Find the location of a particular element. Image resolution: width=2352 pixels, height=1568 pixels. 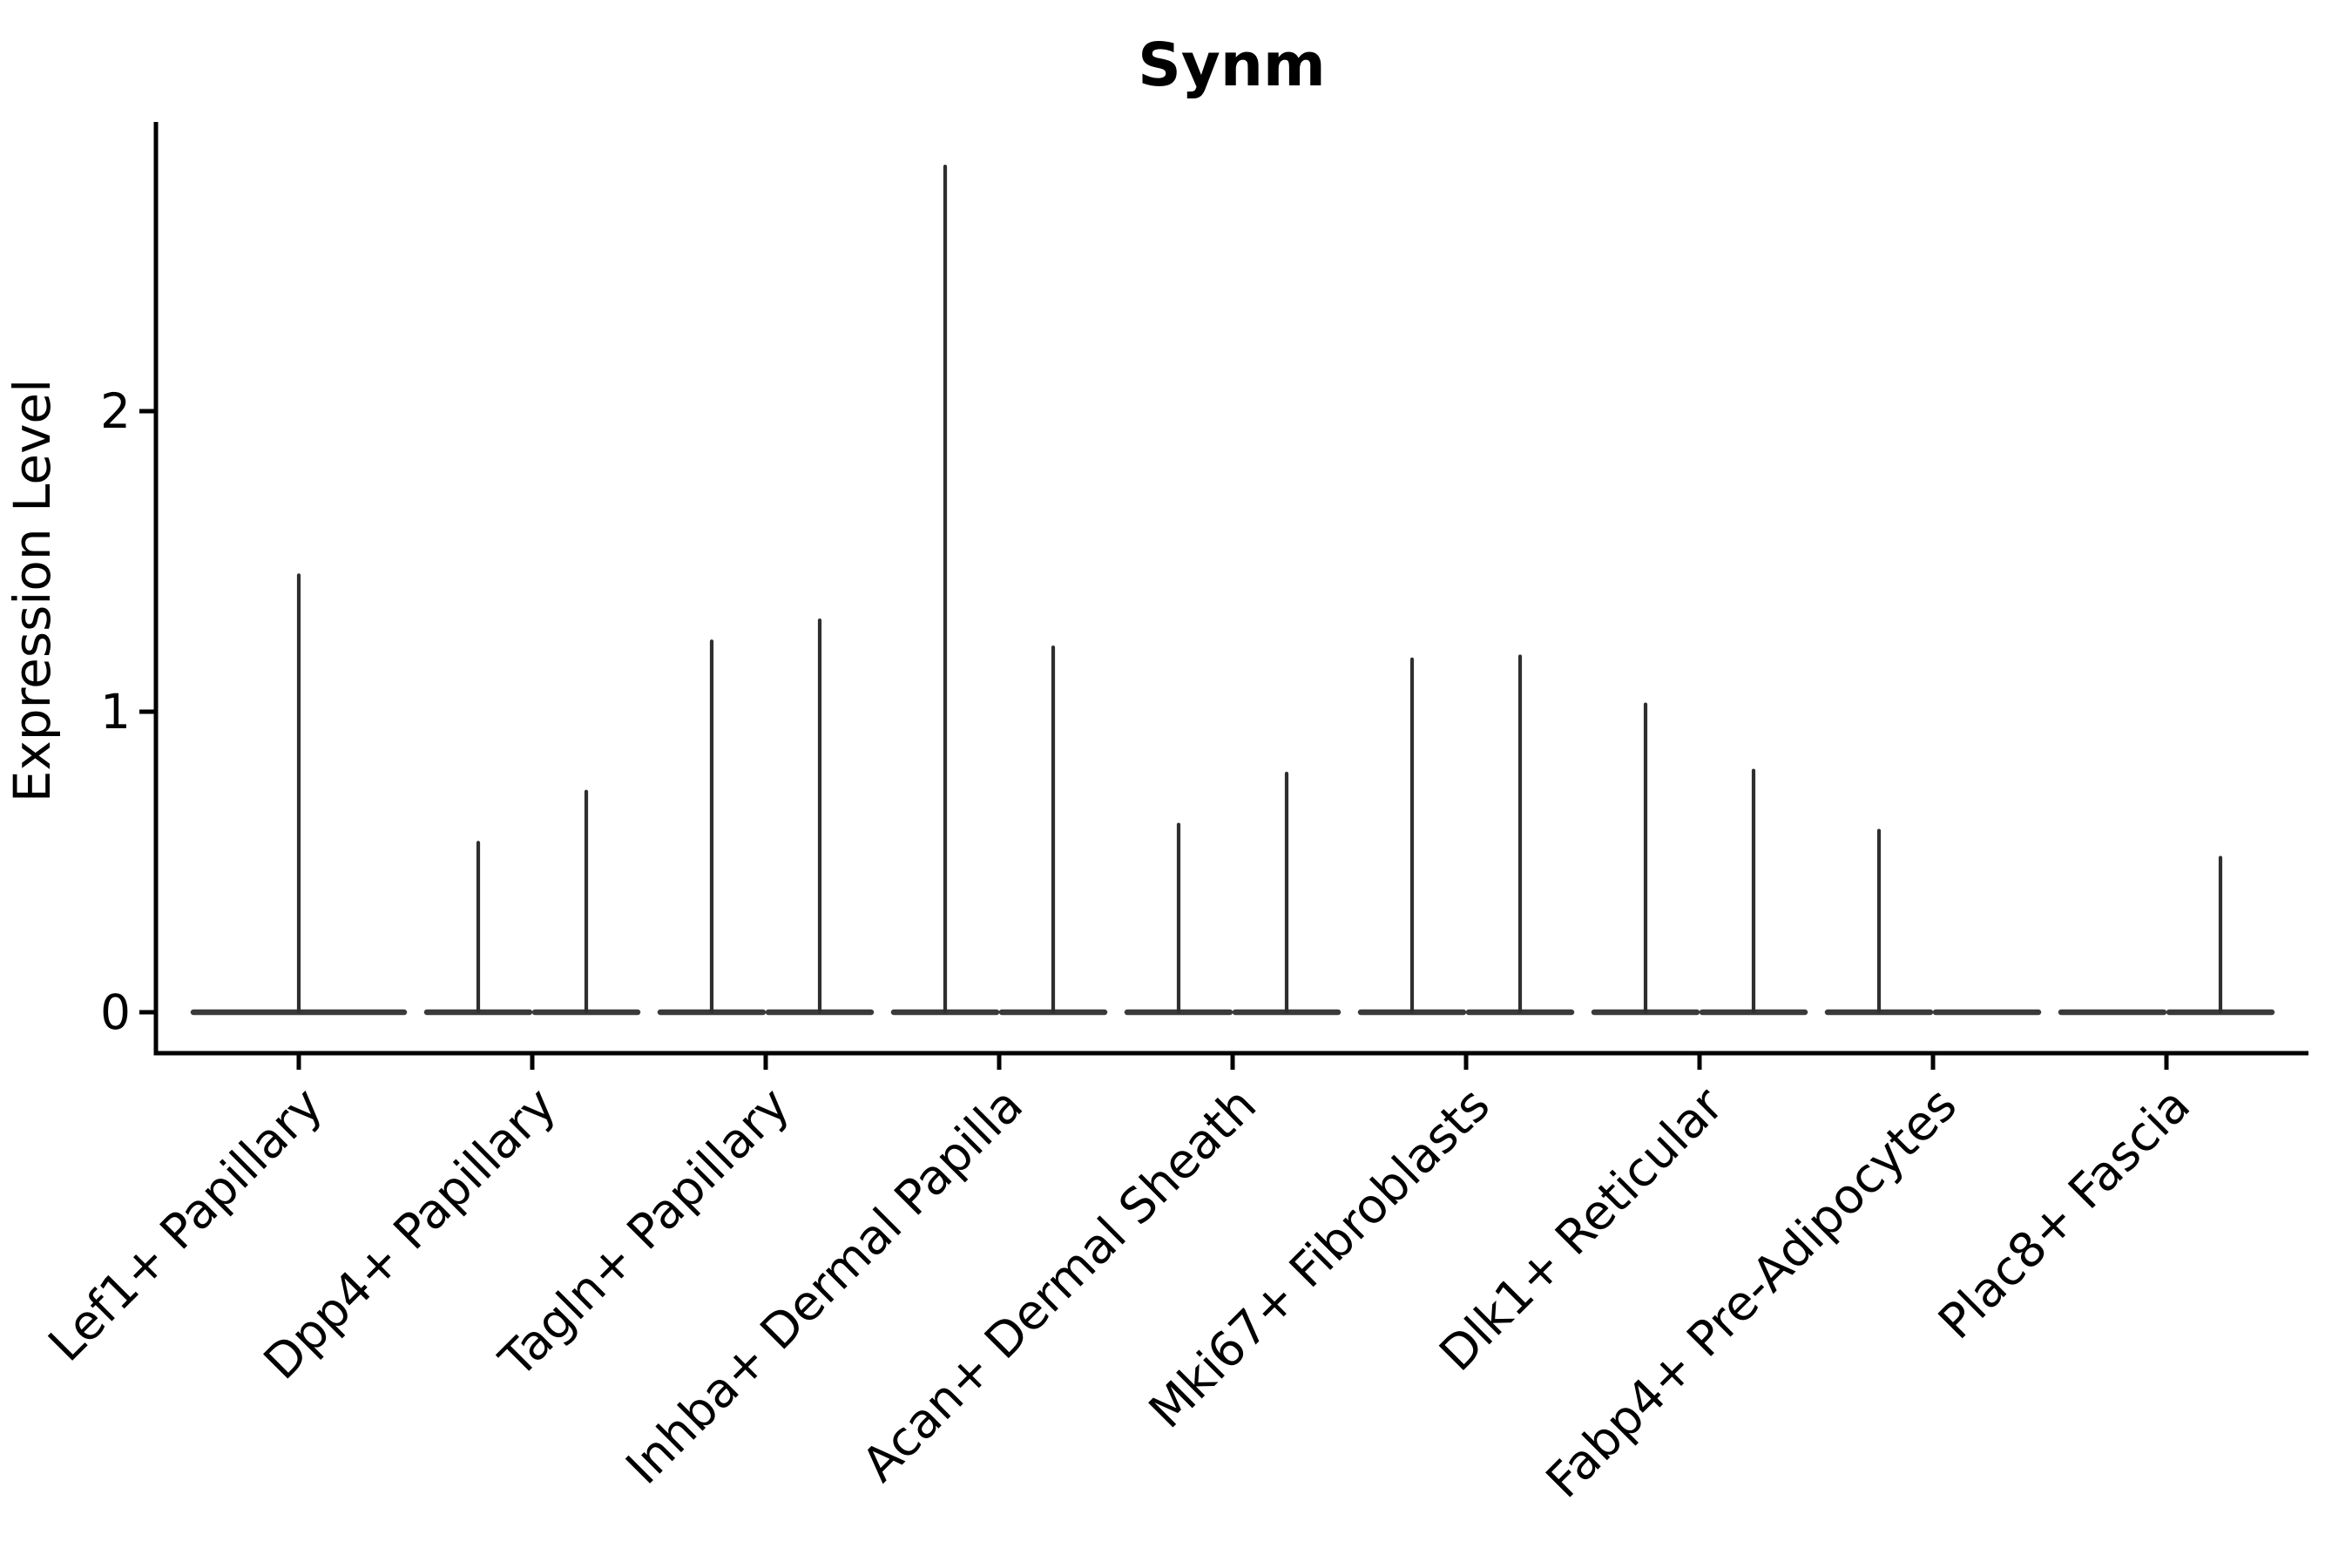

x-tick-label: Acan+ Dermal Sheath is located at coordinates (1059, 1284).